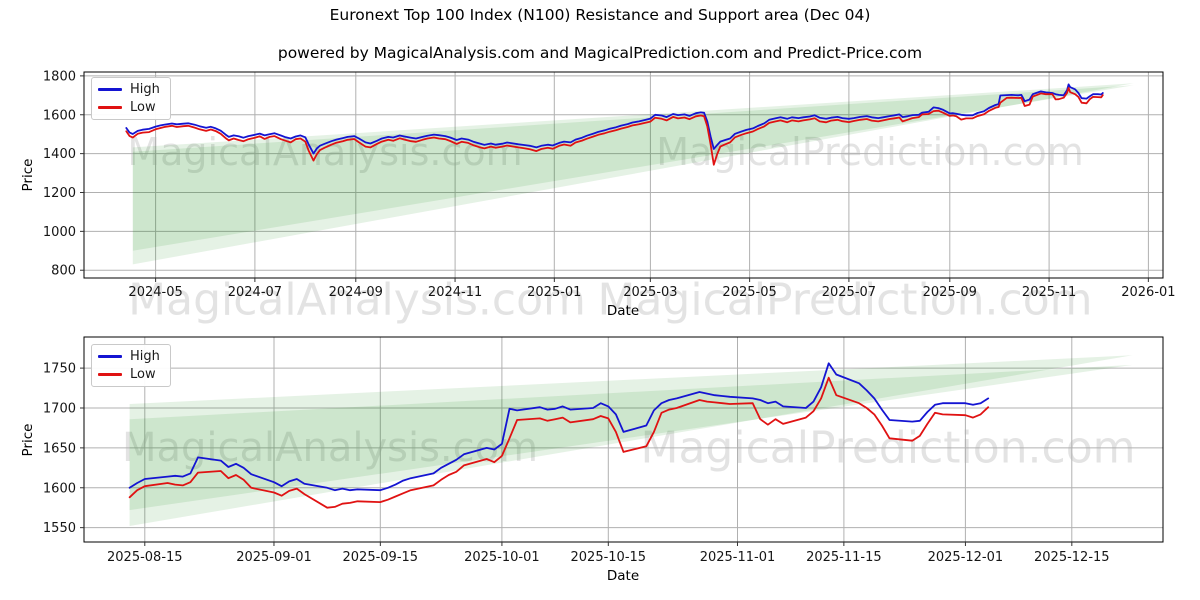  Describe the element at coordinates (59, 232) in the screenshot. I see `svg-text: 1000` at that location.